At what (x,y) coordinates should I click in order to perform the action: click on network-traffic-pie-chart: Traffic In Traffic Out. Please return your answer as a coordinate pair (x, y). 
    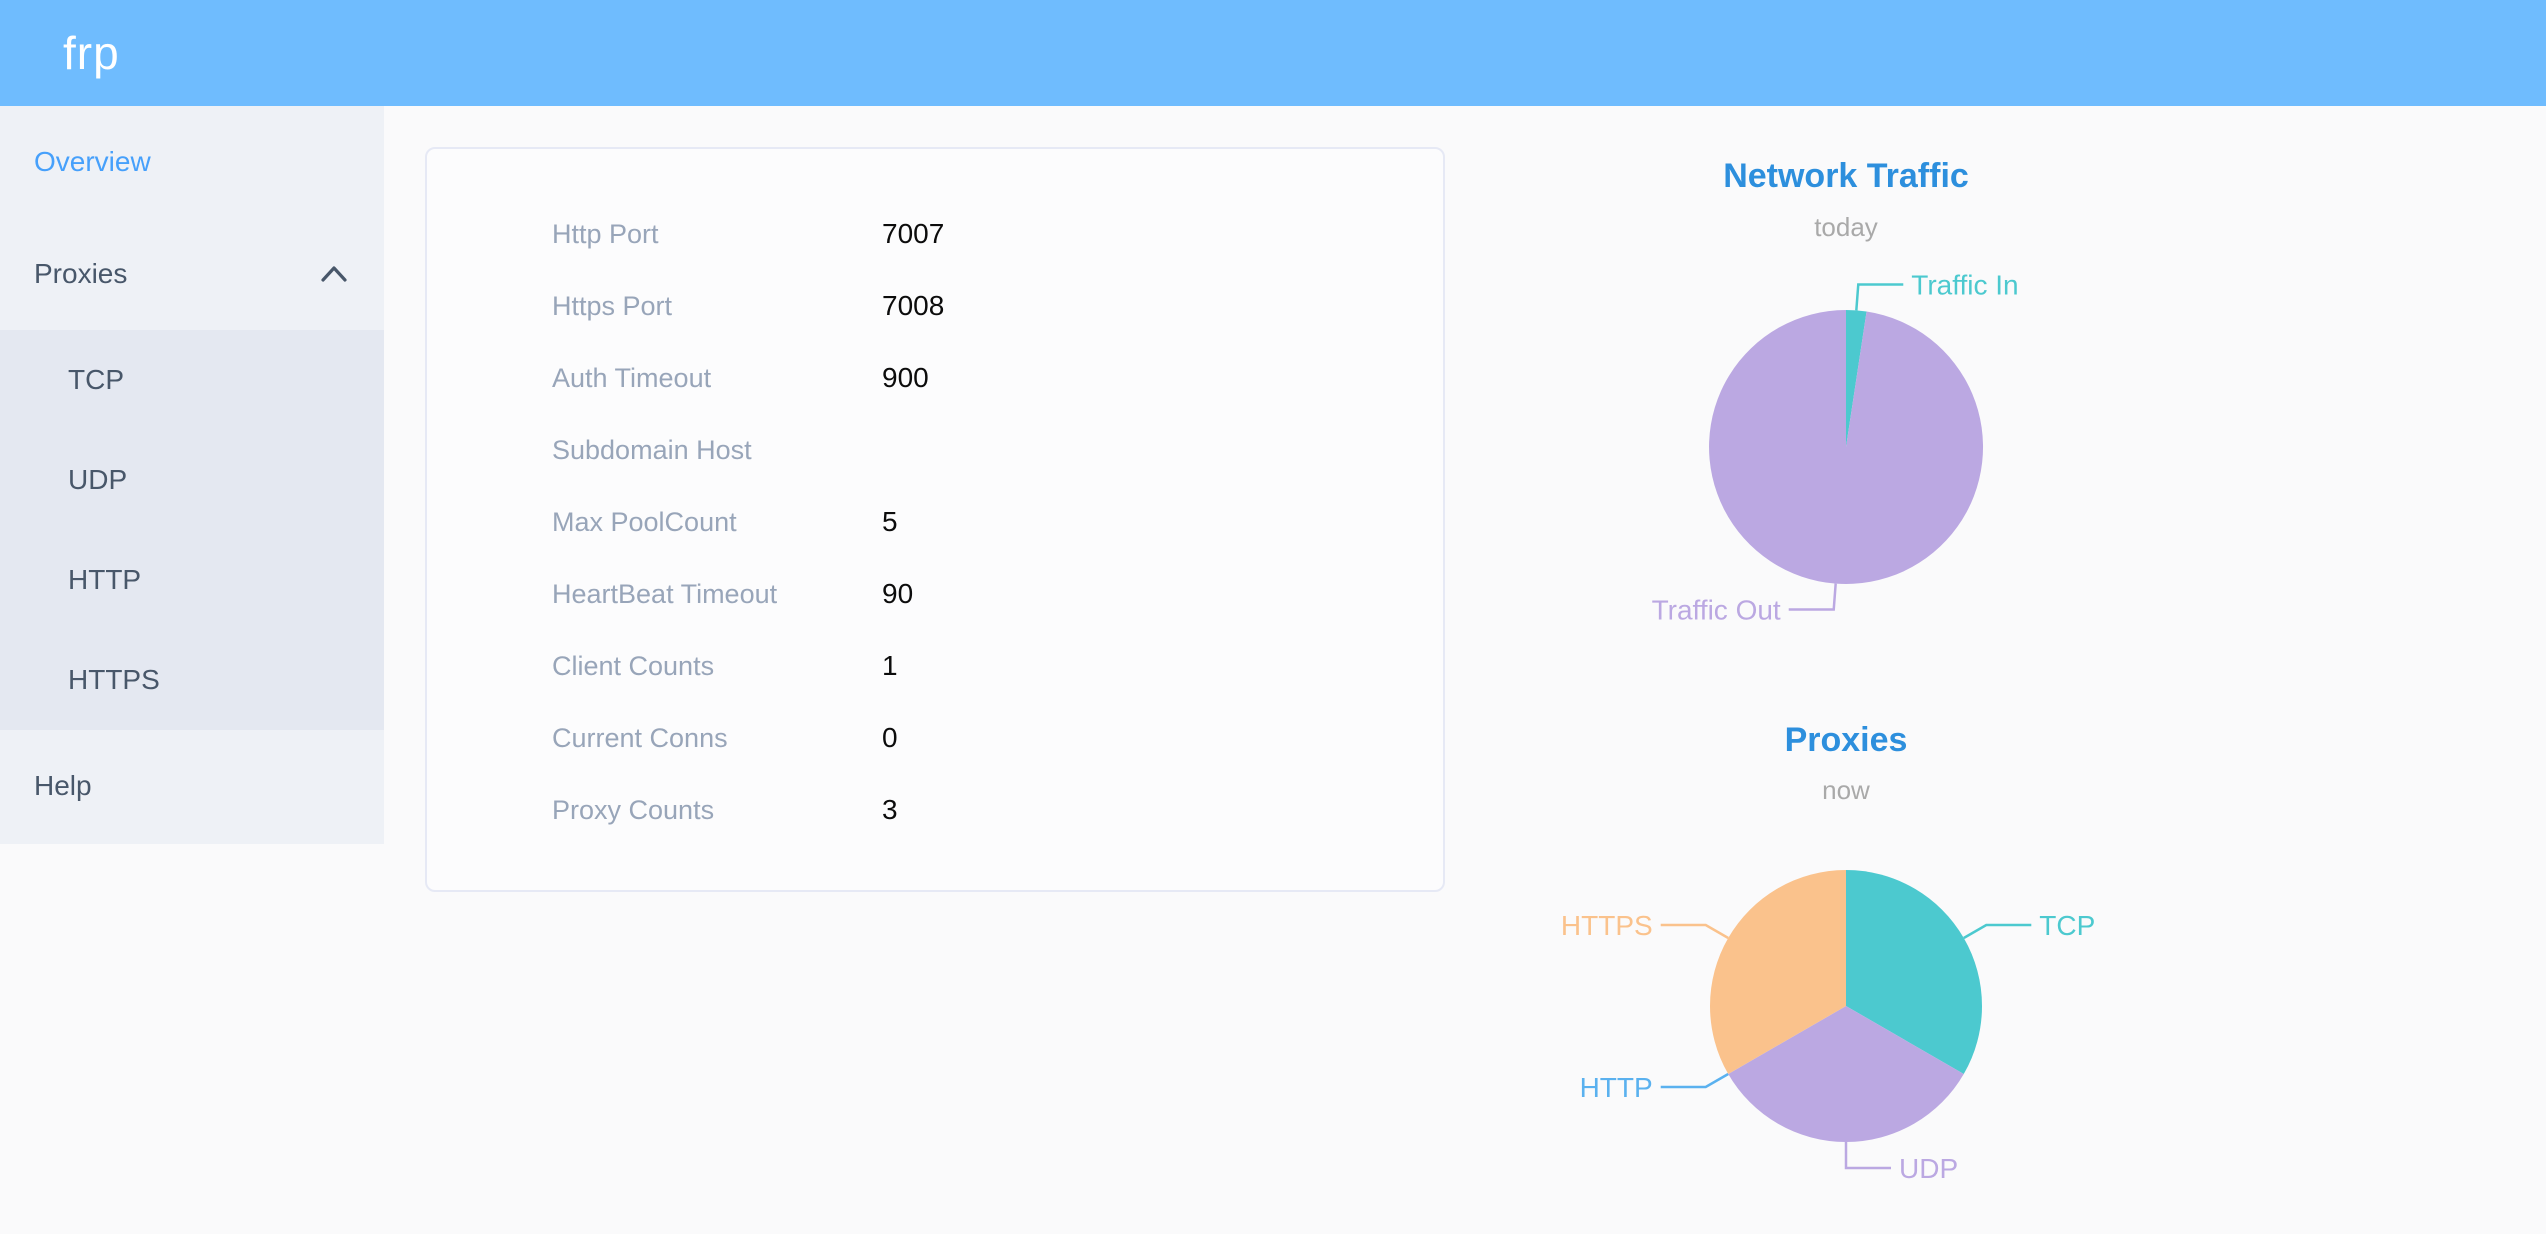
    Looking at the image, I should click on (1835, 447).